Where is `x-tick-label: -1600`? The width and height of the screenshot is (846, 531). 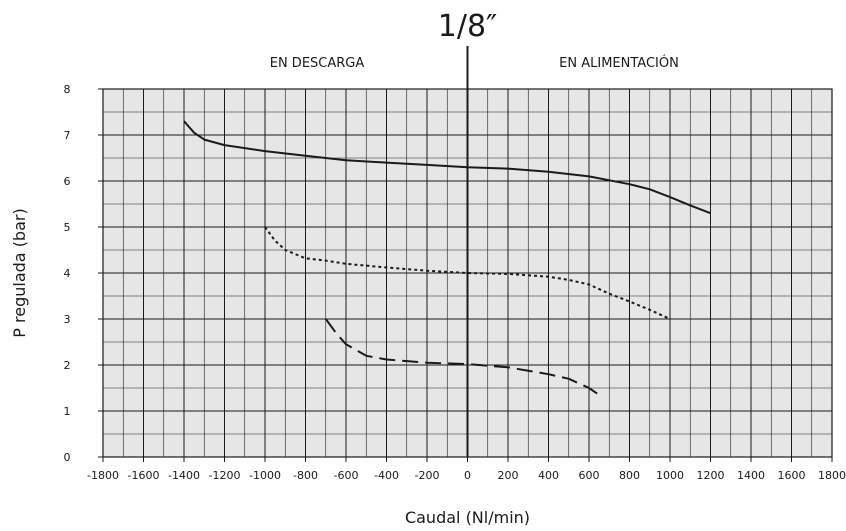
x-tick-label: -1600 is located at coordinates (144, 475).